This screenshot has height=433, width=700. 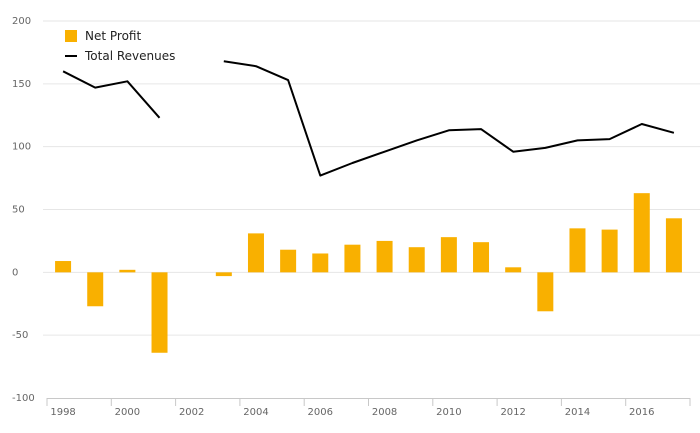 I want to click on y-tick-label: 0, so click(x=15, y=272).